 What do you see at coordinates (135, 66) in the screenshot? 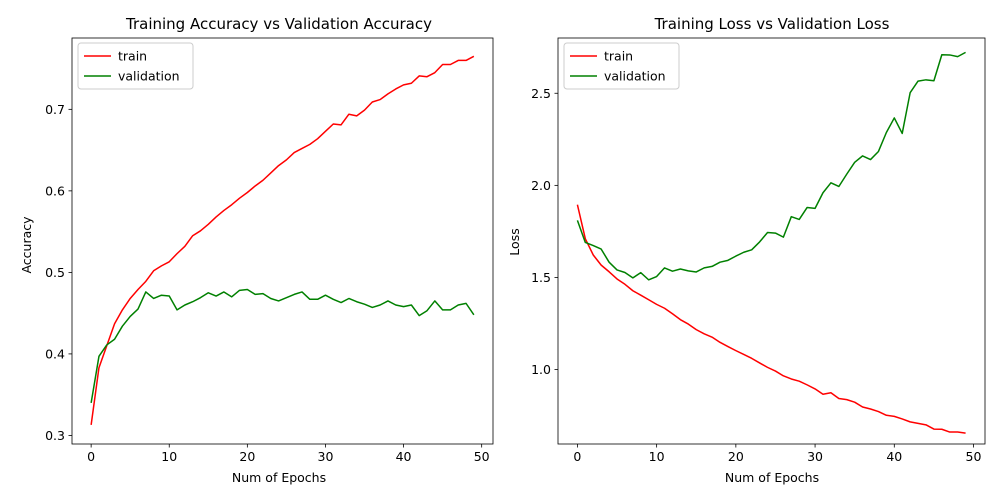
I see `accuracy-legend` at bounding box center [135, 66].